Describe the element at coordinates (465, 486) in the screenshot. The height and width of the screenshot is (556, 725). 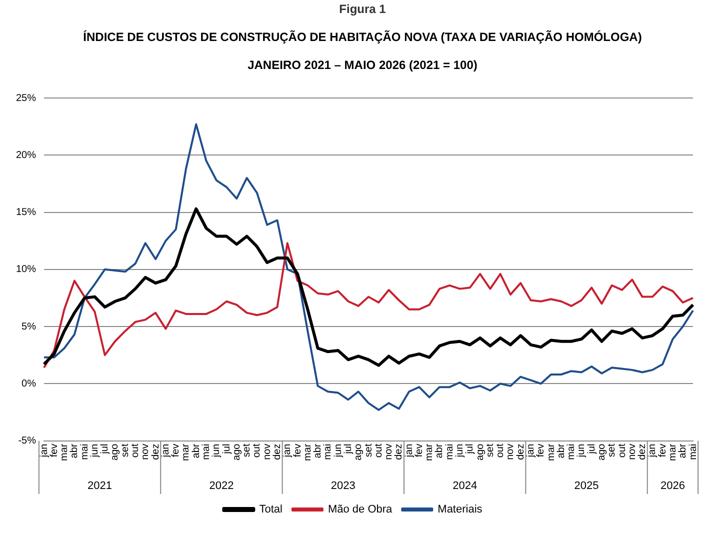
I see `text: 2024` at that location.